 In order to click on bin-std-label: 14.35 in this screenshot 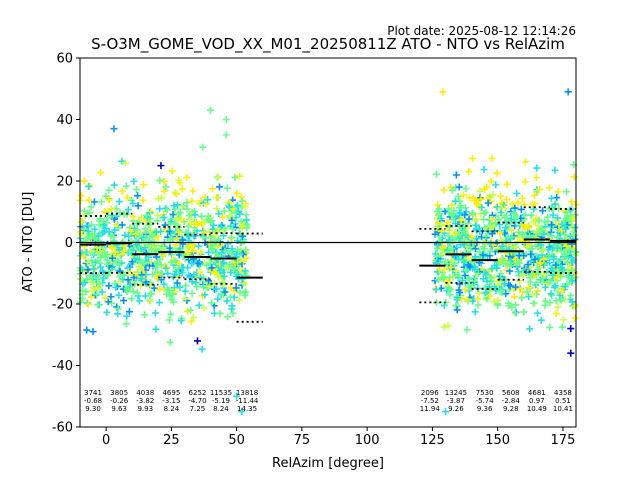, I will do `click(247, 409)`.